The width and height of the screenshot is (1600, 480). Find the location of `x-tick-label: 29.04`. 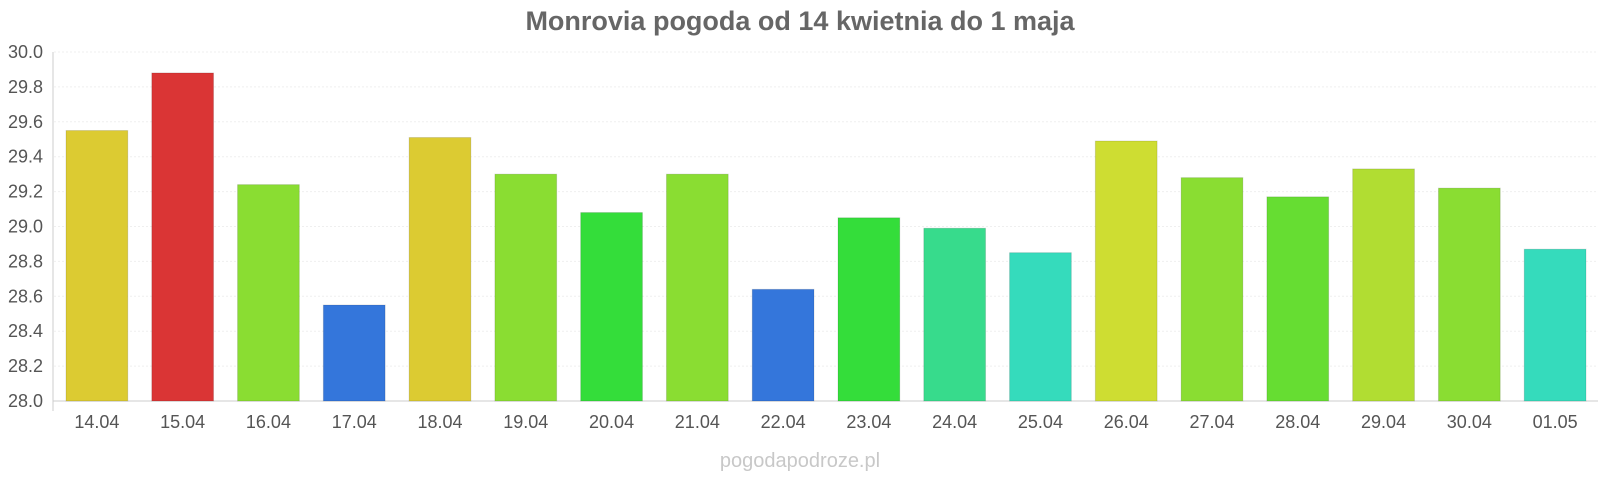

x-tick-label: 29.04 is located at coordinates (1383, 422).